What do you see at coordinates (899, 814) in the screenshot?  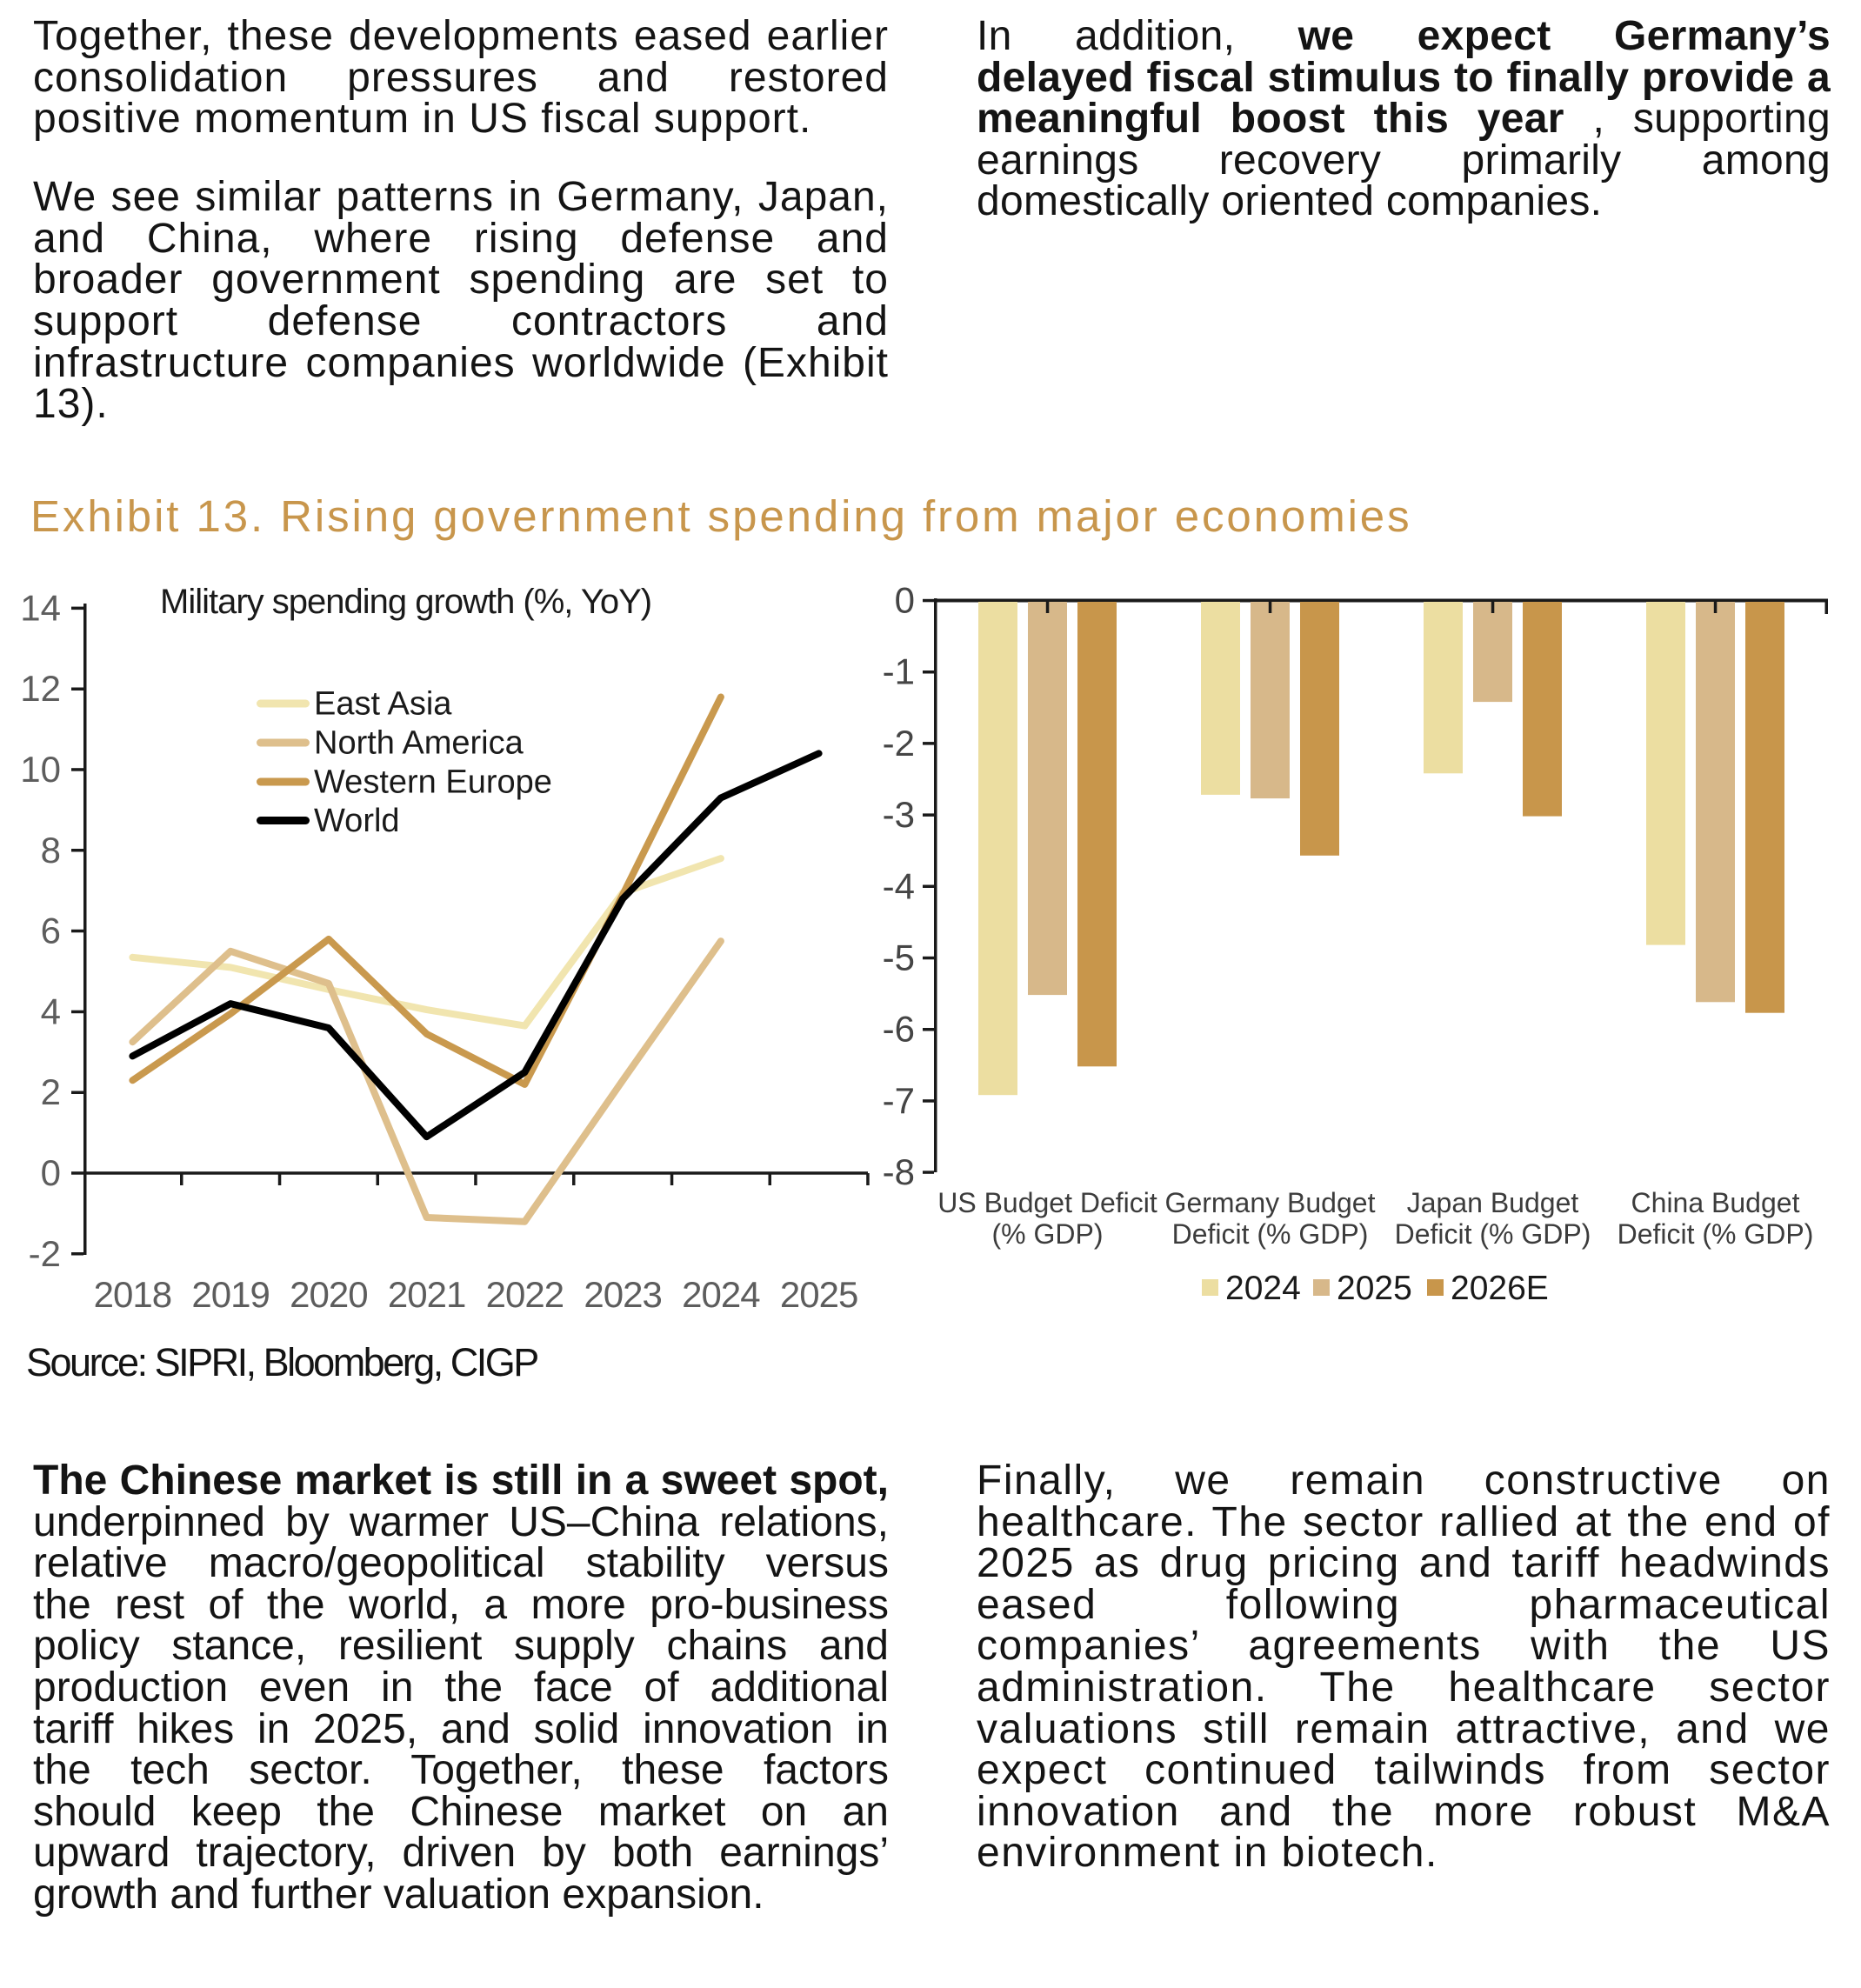 I see `svg-text: -3` at bounding box center [899, 814].